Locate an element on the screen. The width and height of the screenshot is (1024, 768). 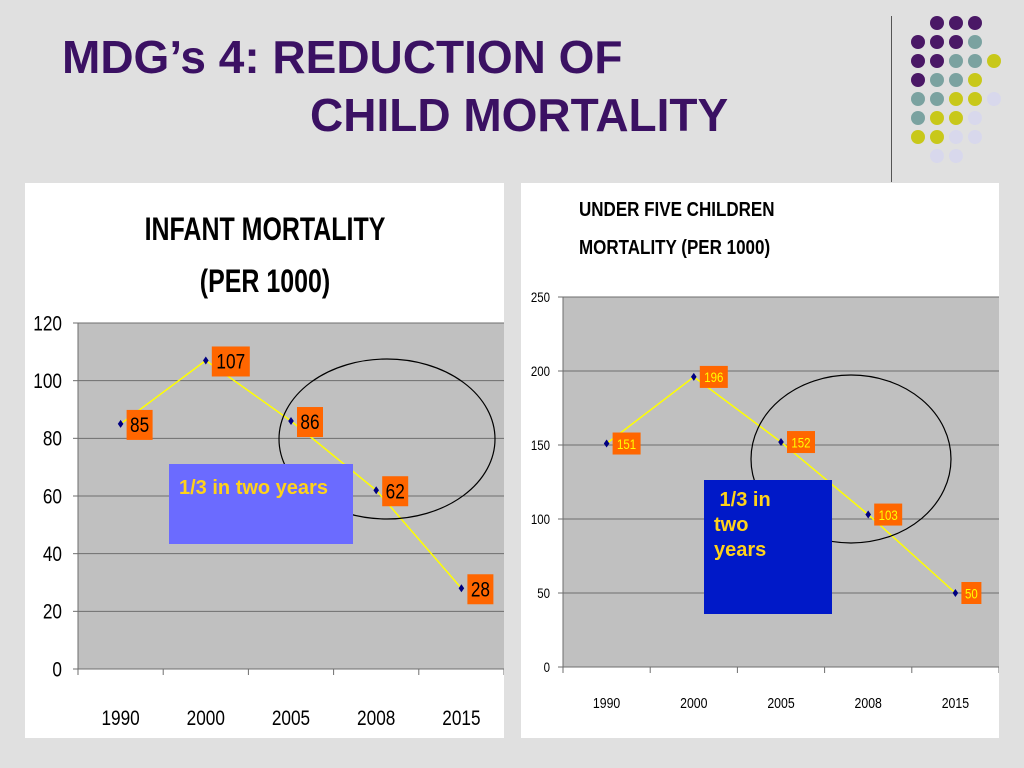
data-label: 152 is located at coordinates (800, 442).